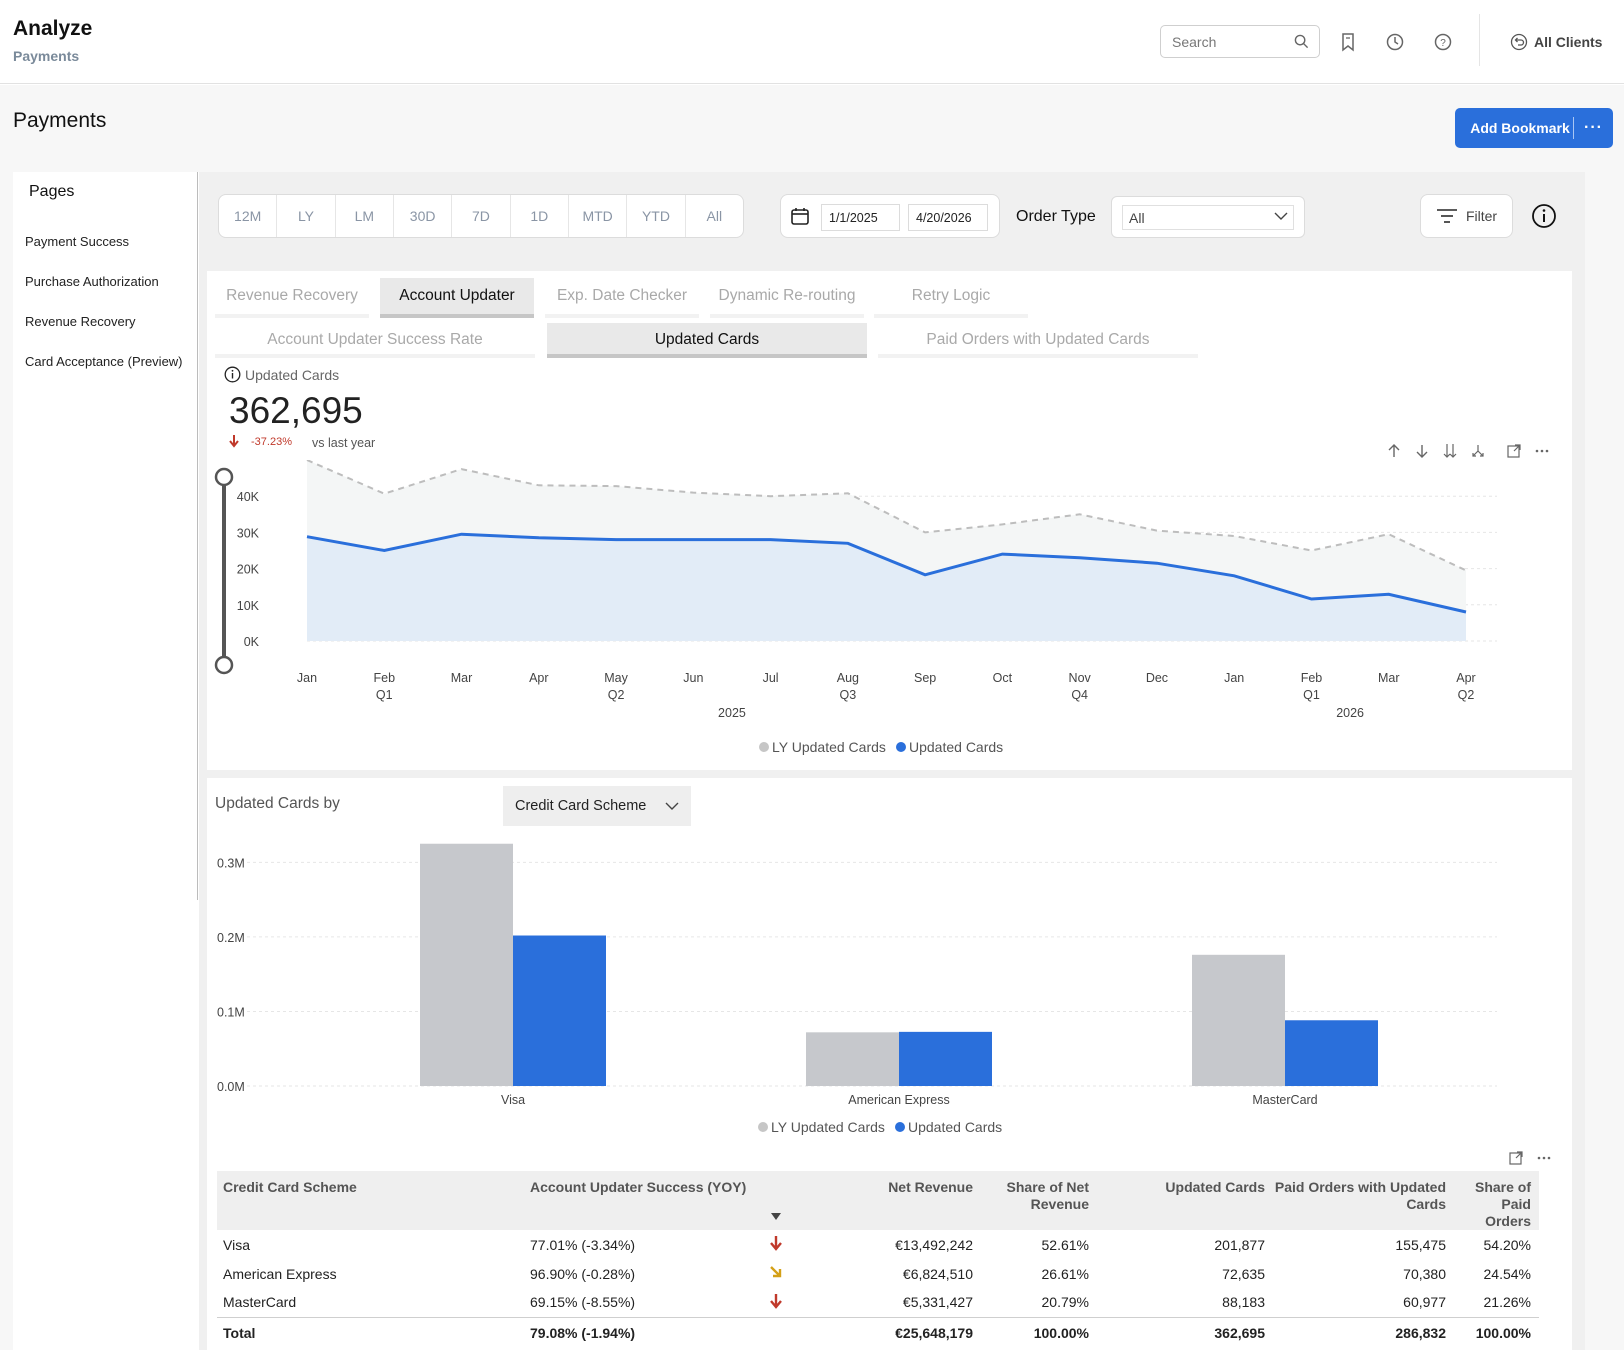 The height and width of the screenshot is (1350, 1624). Describe the element at coordinates (1450, 451) in the screenshot. I see `expand-next-level-icon` at that location.